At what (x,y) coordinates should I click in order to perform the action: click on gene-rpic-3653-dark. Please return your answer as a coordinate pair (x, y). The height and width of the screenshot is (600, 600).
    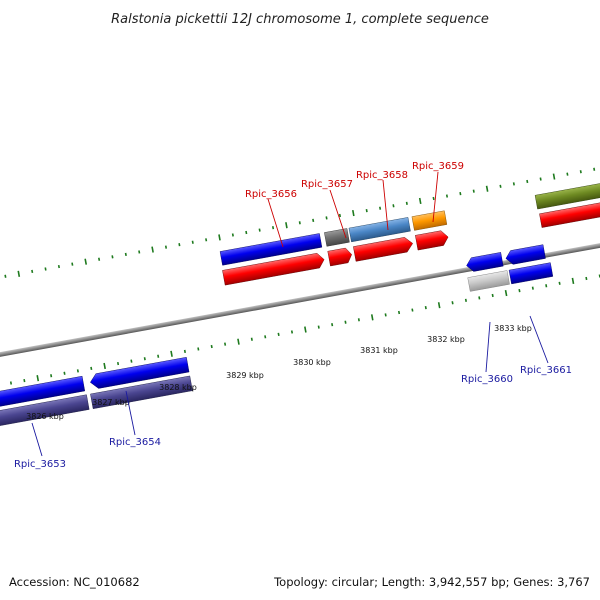
    Looking at the image, I should click on (45, 411).